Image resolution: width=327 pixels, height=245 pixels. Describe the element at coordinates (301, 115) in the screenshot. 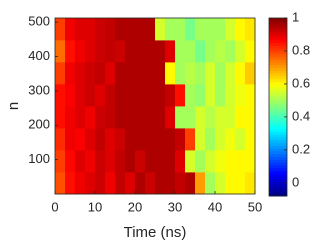

I see `colorbar-tick-label: 0.4` at that location.